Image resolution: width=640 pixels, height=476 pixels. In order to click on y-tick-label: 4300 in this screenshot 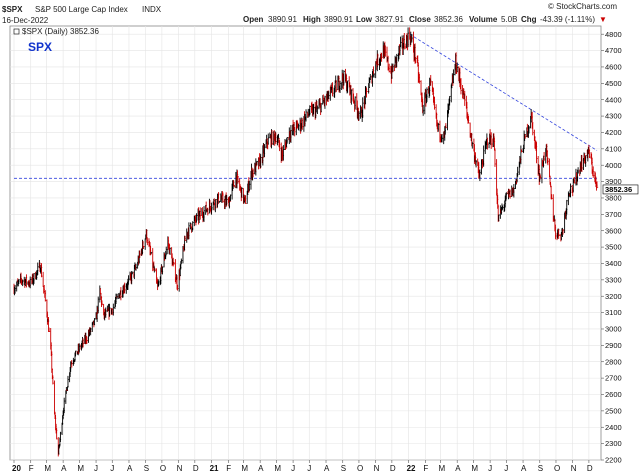, I will do `click(613, 116)`.